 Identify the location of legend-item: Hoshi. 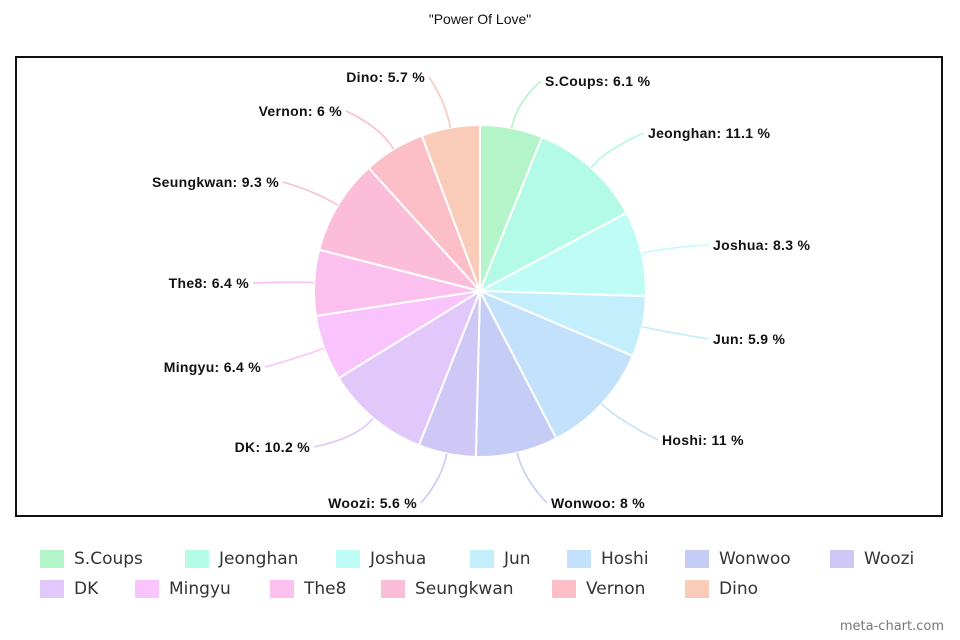
(608, 559).